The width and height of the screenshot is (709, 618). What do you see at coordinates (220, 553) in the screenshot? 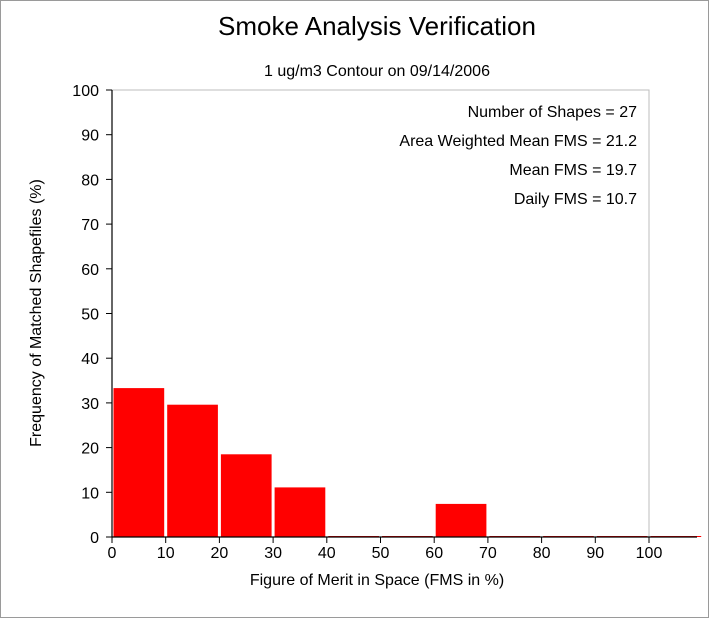
I see `x-tick-label: 20` at bounding box center [220, 553].